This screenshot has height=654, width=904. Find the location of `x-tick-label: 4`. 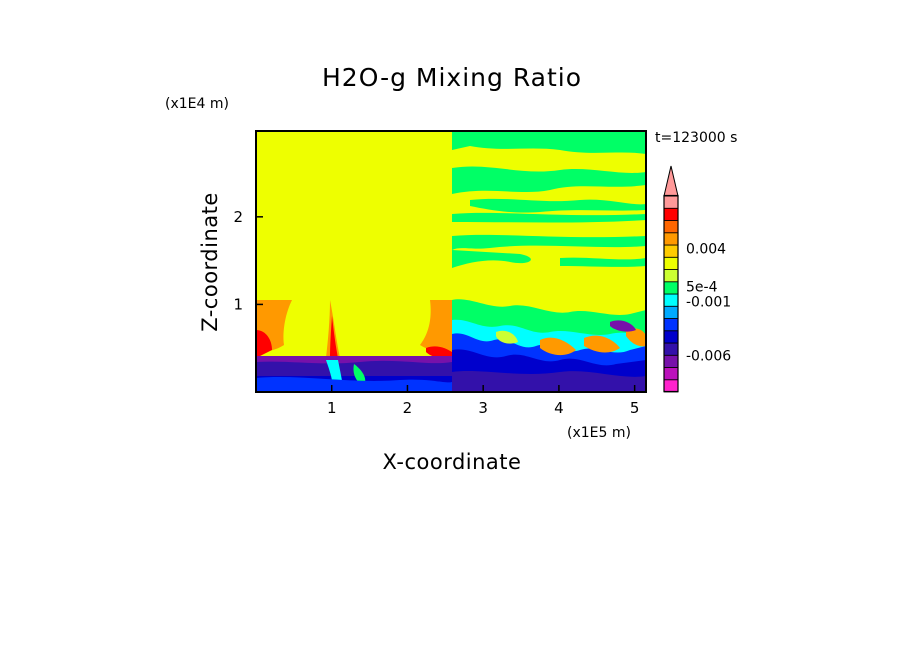

x-tick-label: 4 is located at coordinates (559, 408).